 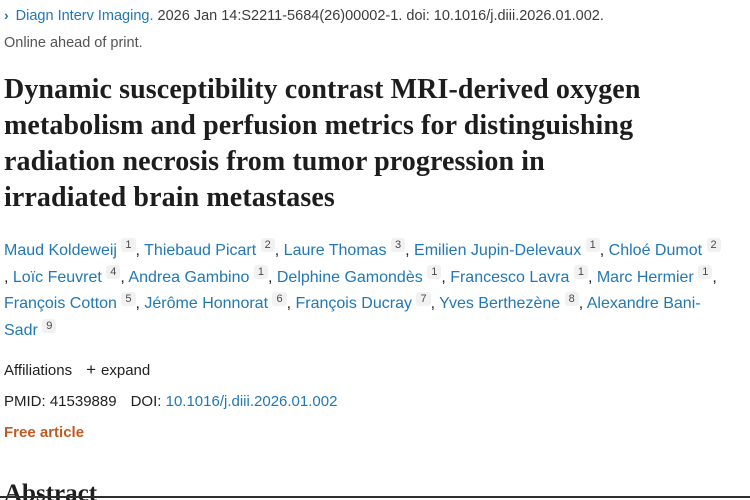 What do you see at coordinates (655, 250) in the screenshot?
I see `author-link: Chloé Dumot` at bounding box center [655, 250].